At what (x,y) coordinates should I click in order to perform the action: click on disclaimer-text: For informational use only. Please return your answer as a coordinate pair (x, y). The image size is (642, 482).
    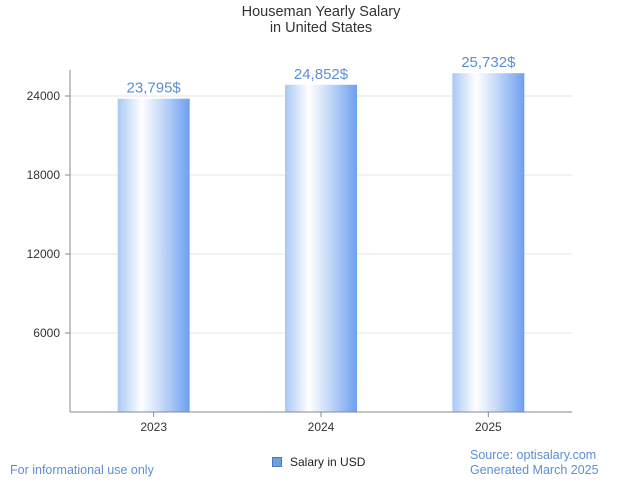
    Looking at the image, I should click on (82, 470).